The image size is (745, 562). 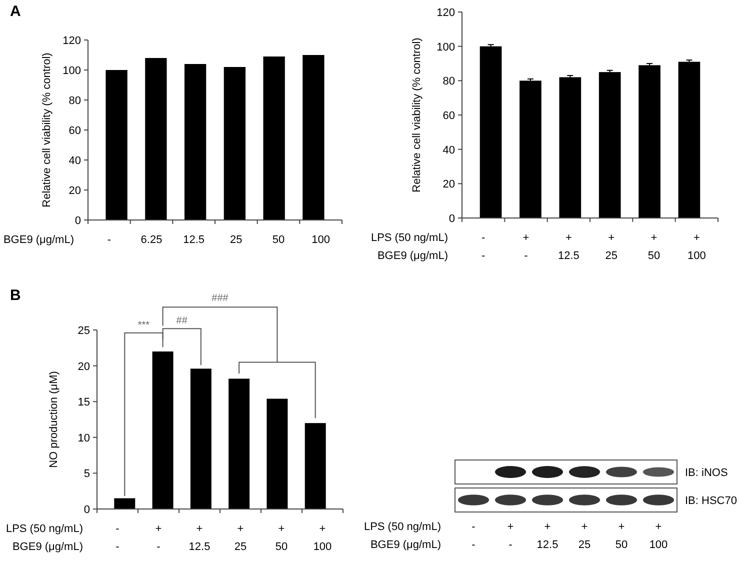 What do you see at coordinates (84, 438) in the screenshot?
I see `y-tick-label: 10` at bounding box center [84, 438].